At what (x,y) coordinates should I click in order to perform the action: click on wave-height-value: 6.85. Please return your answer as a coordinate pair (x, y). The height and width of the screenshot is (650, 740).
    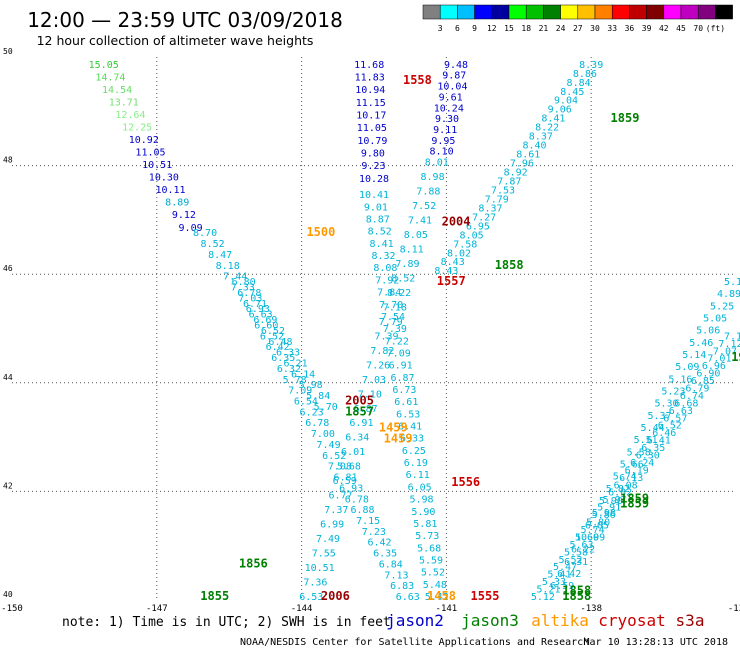
    Looking at the image, I should click on (703, 381).